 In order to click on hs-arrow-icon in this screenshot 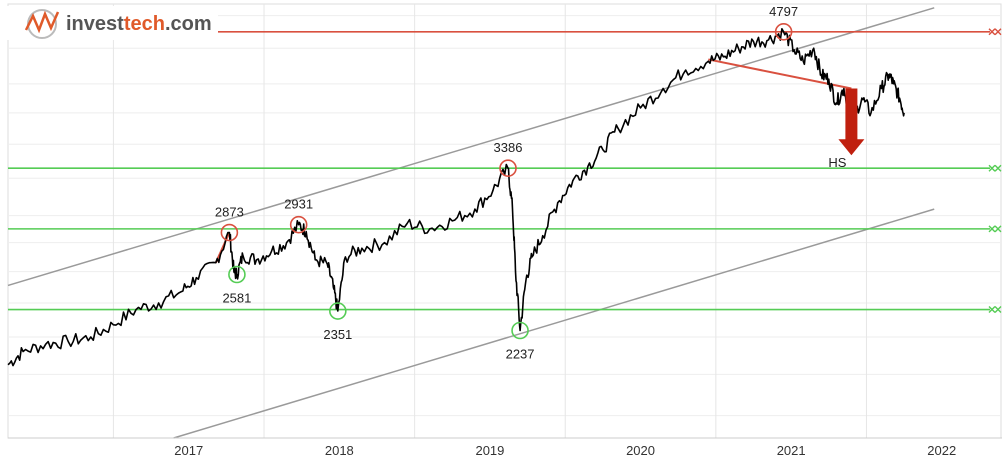, I will do `click(851, 122)`.